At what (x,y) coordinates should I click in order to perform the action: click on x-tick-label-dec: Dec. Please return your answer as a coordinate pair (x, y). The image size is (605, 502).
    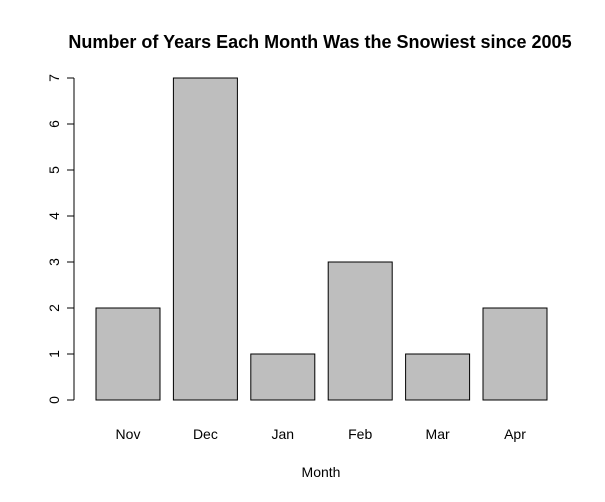
    Looking at the image, I should click on (205, 434).